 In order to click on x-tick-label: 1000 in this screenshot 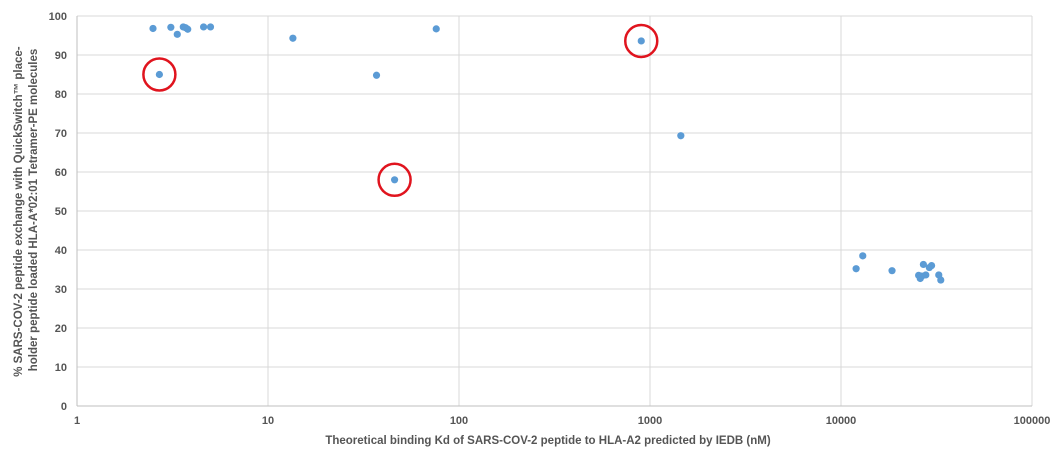, I will do `click(650, 421)`.